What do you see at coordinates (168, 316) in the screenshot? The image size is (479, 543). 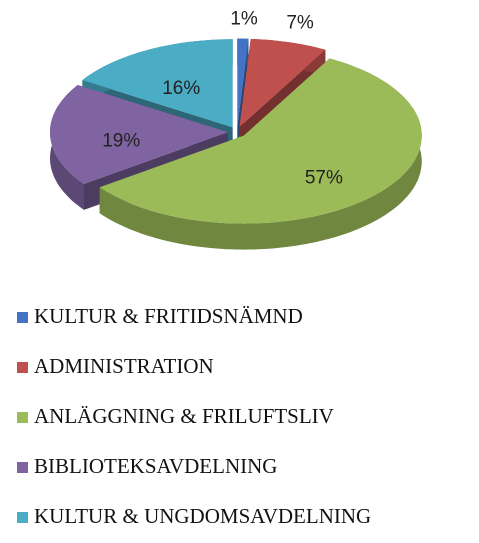 I see `legend-label: KULTUR & FRITIDSNÄMND` at bounding box center [168, 316].